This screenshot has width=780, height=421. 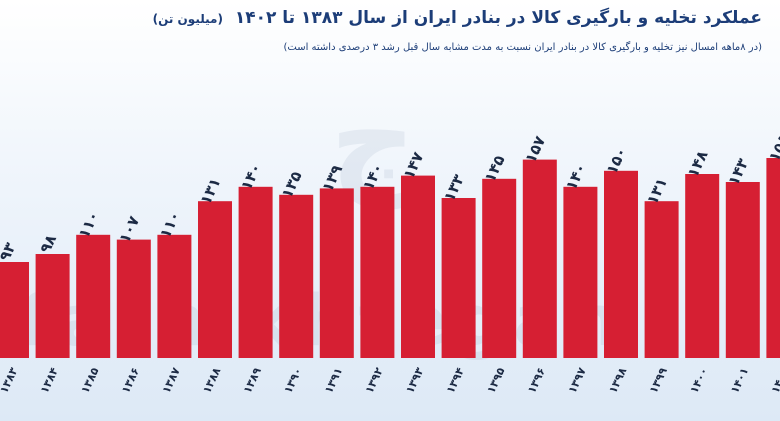 I want to click on x-tick-label-14: ۱۳۹۷, so click(x=577, y=380).